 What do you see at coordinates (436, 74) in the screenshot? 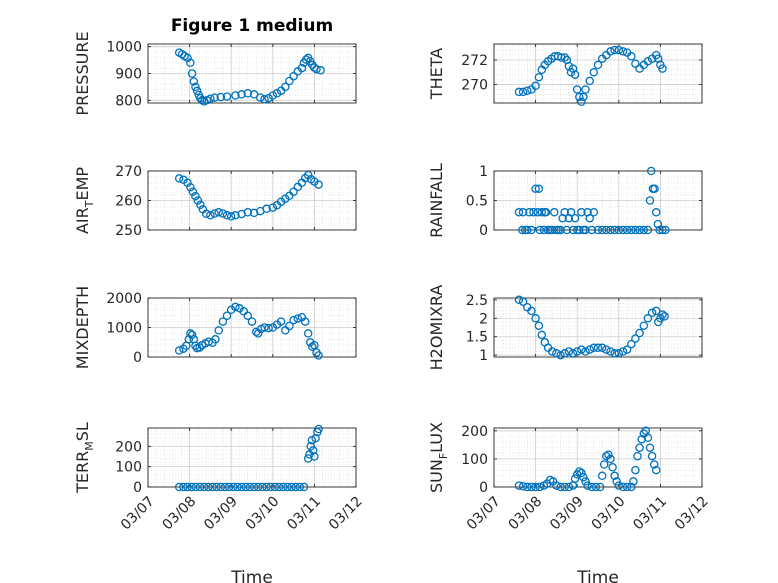
I see `y-axis-label: THETA` at bounding box center [436, 74].